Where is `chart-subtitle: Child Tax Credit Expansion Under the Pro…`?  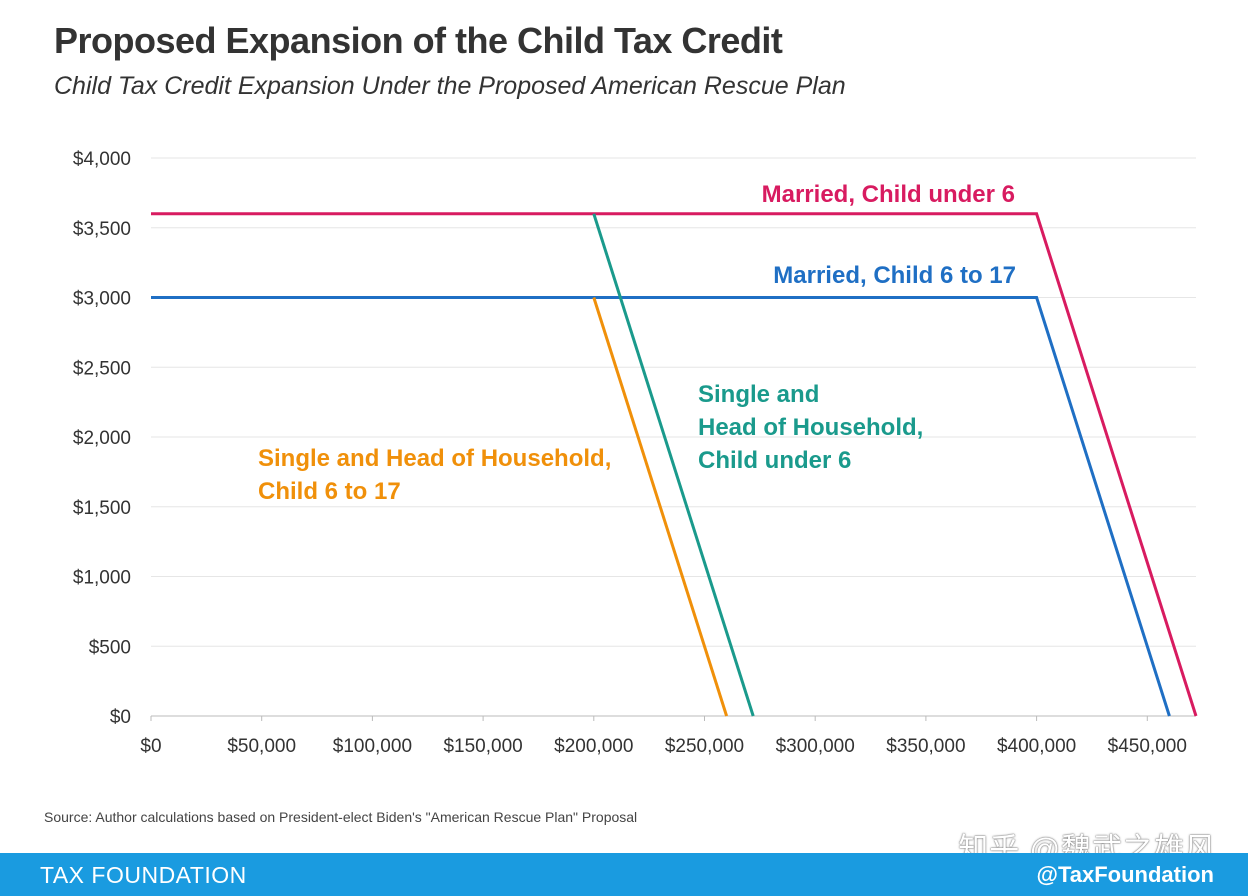
chart-subtitle: Child Tax Credit Expansion Under the Pro… is located at coordinates (450, 86).